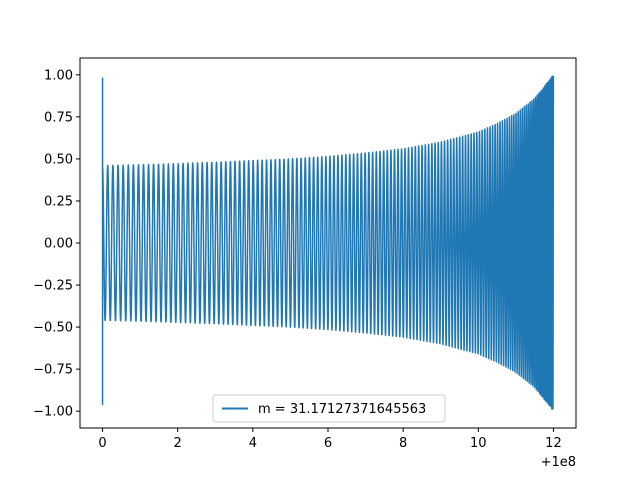  I want to click on y-tick-label: −0.50, so click(53, 328).